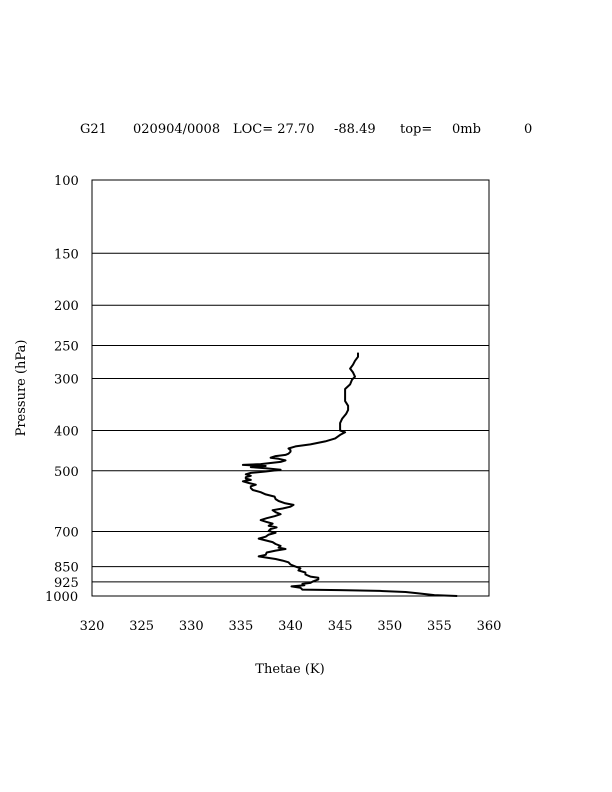 This screenshot has width=612, height=792. Describe the element at coordinates (439, 626) in the screenshot. I see `x-tick-label-355: 355` at that location.